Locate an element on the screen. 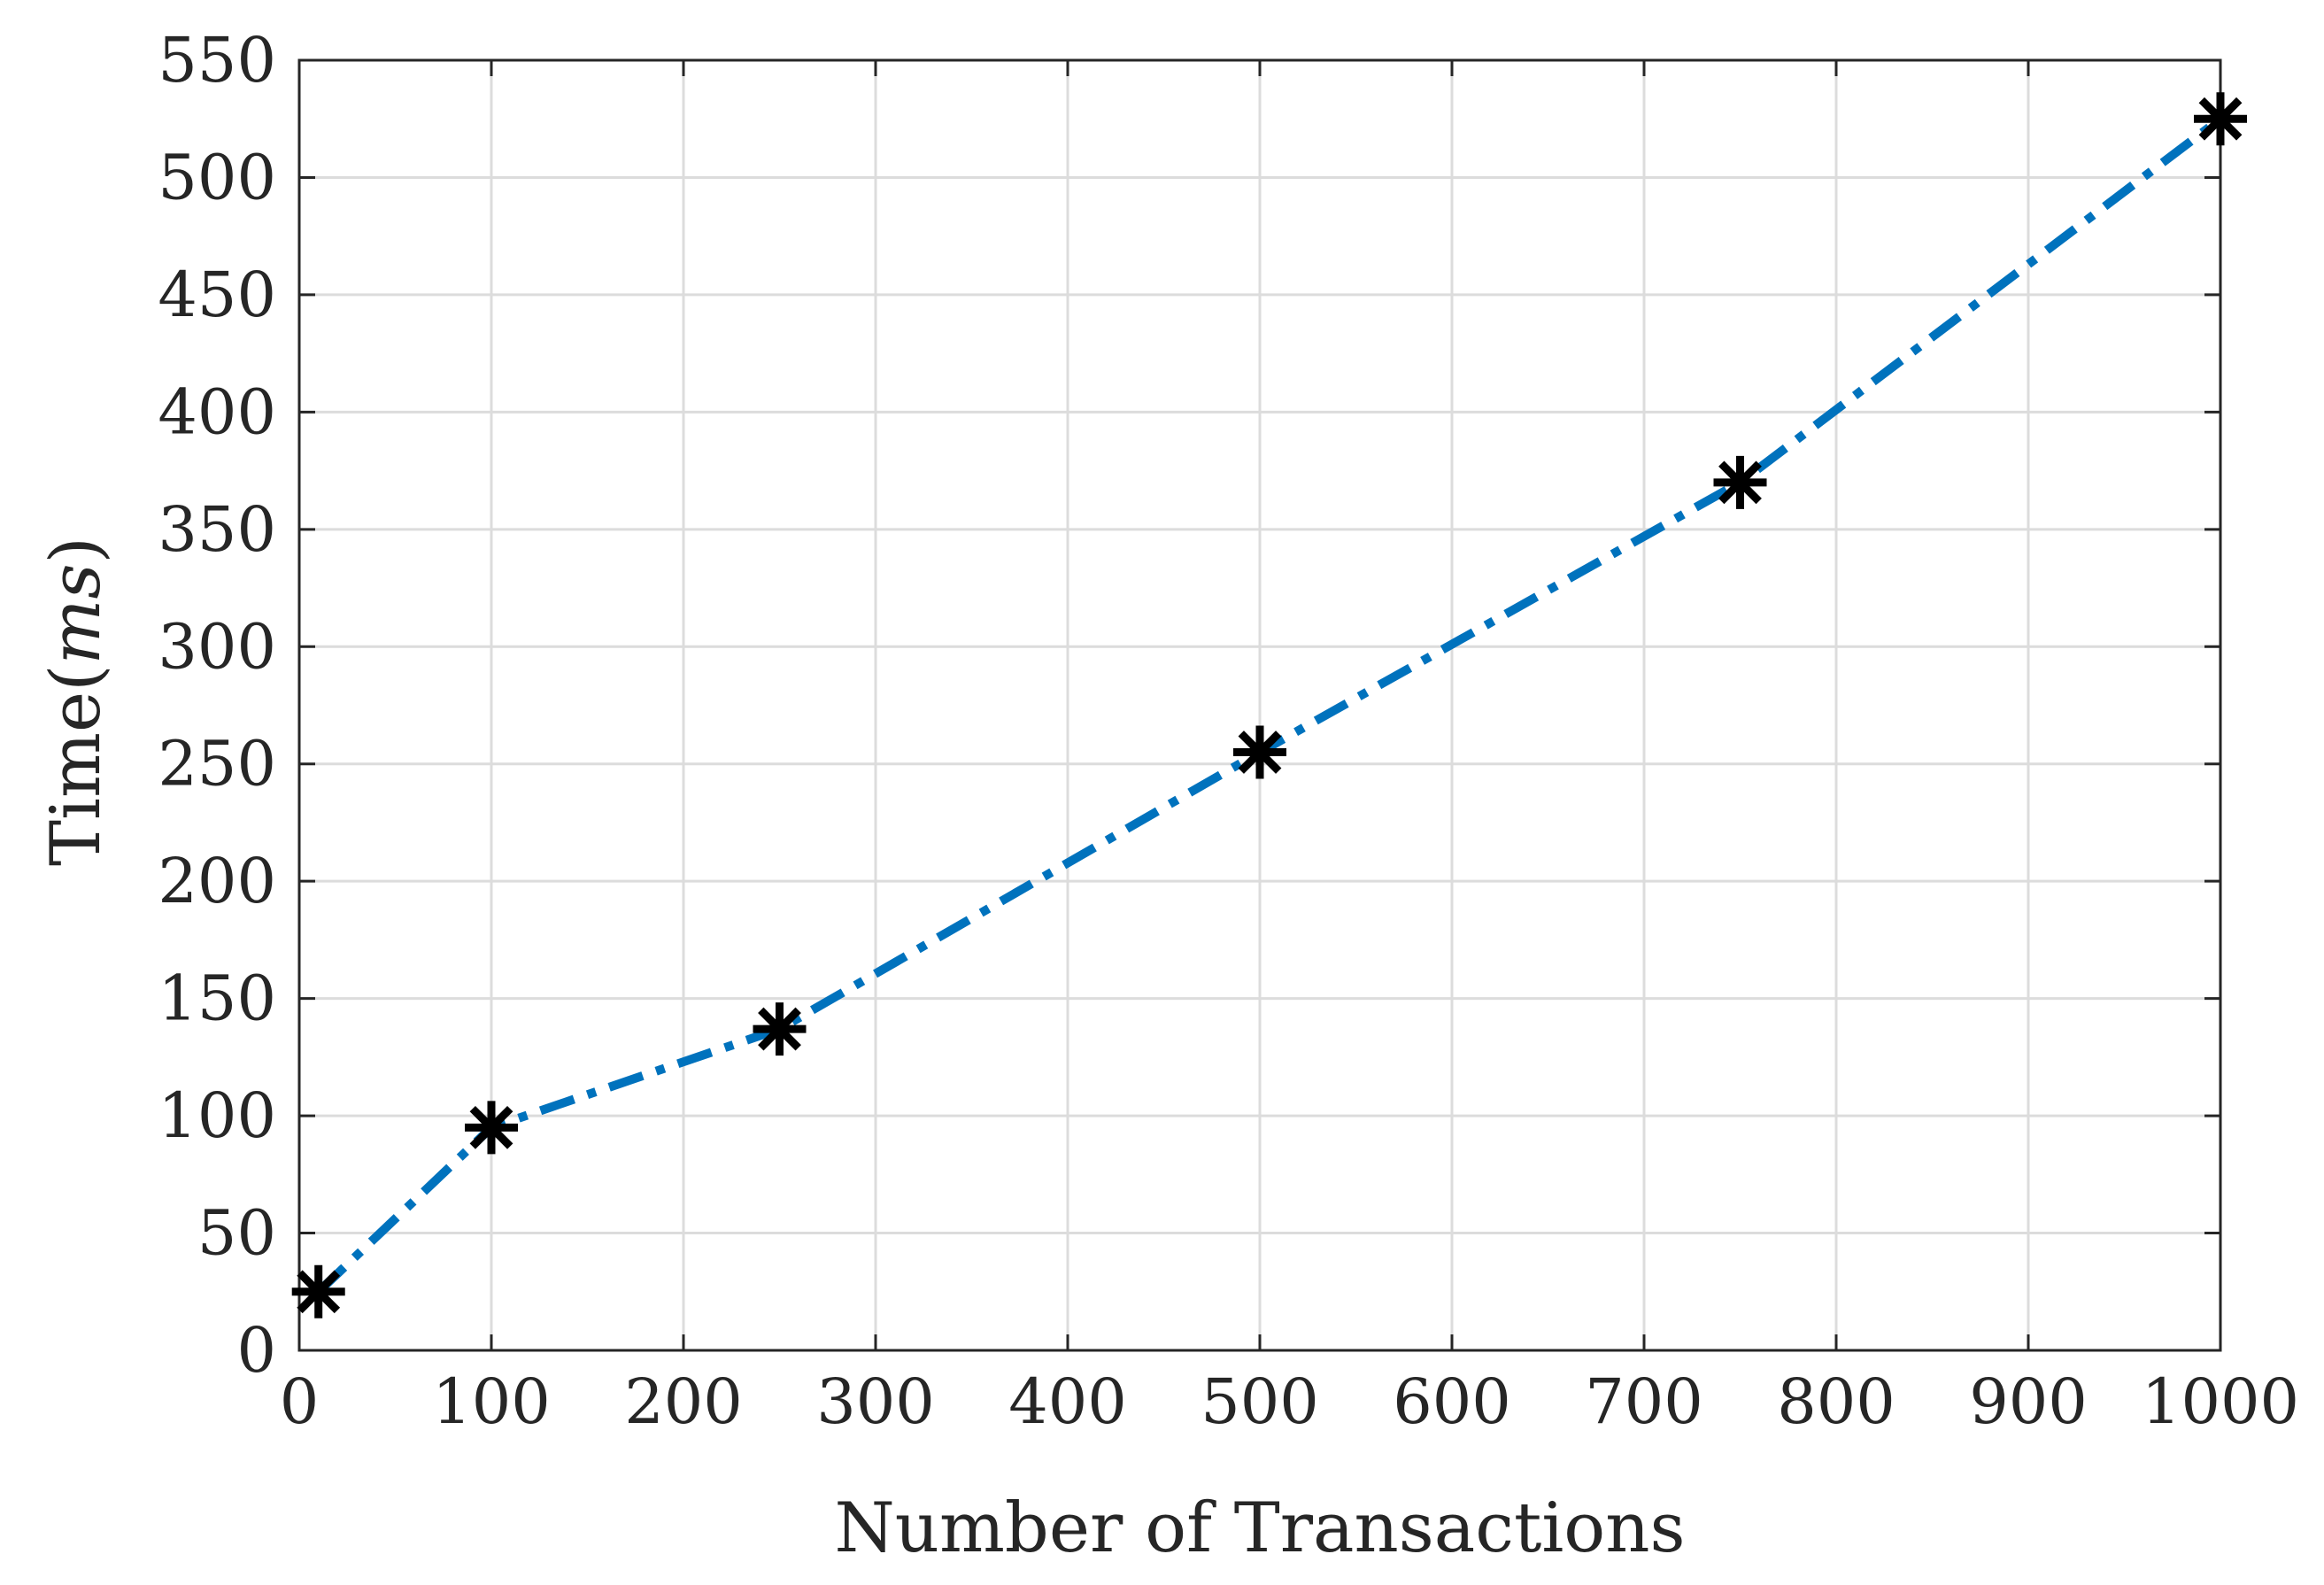 This screenshot has height=1585, width=2324. x-tick-label: 1000 is located at coordinates (2220, 1401).